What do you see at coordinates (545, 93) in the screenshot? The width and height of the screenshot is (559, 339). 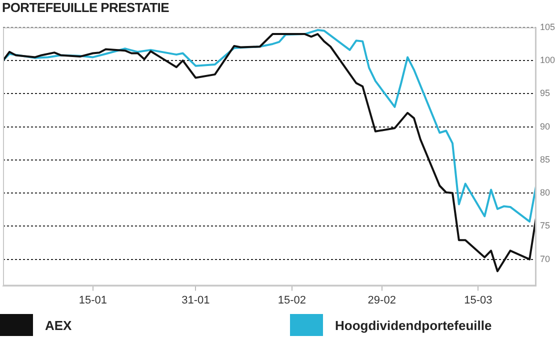 I see `y-tick-label: 95` at bounding box center [545, 93].